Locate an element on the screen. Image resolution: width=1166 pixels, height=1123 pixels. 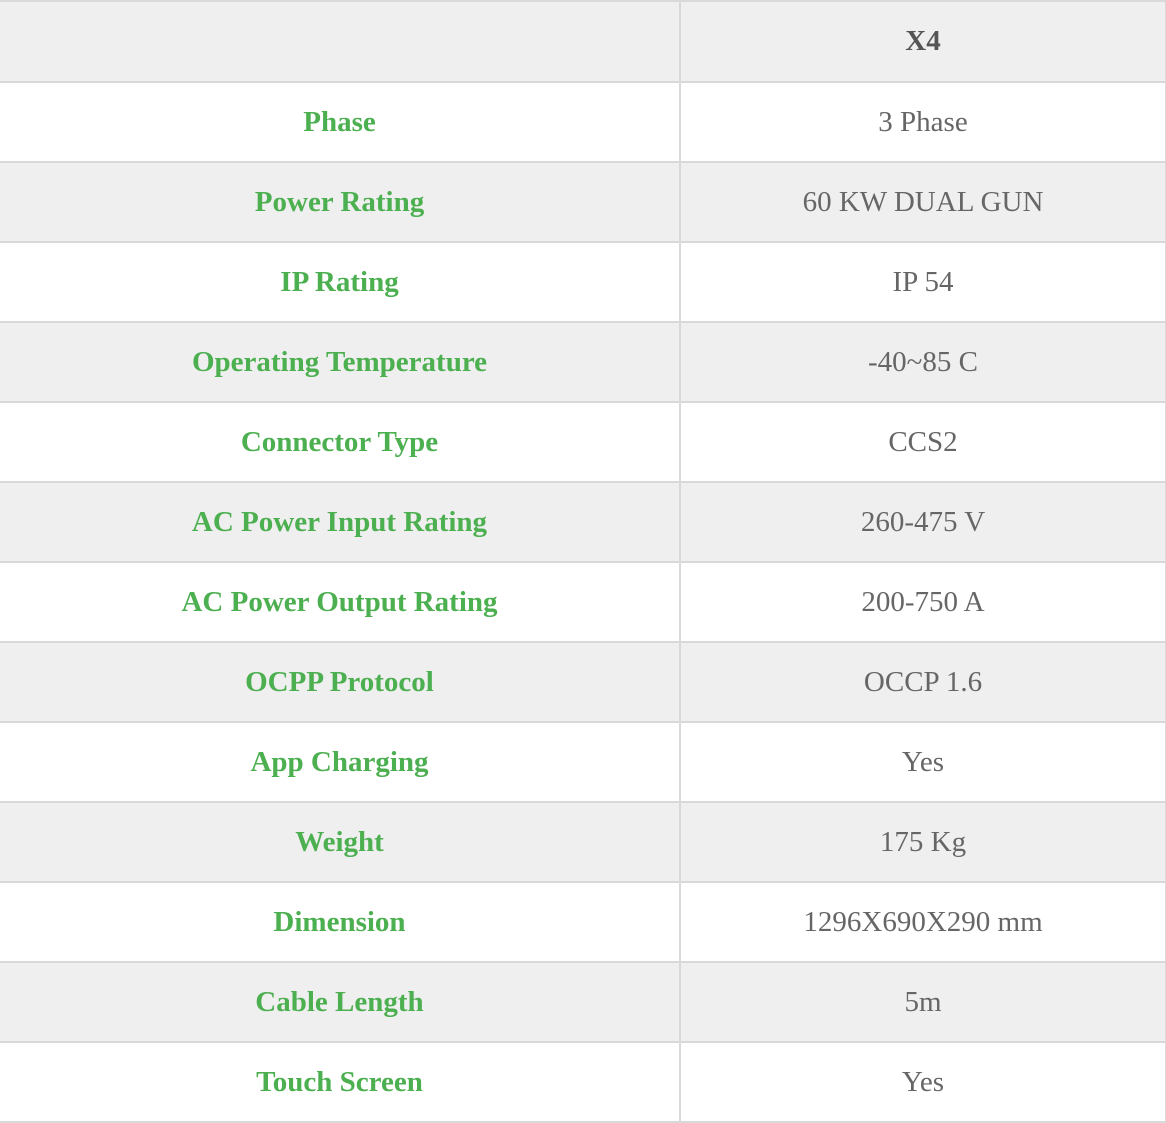
spec-label: Weight is located at coordinates (340, 842).